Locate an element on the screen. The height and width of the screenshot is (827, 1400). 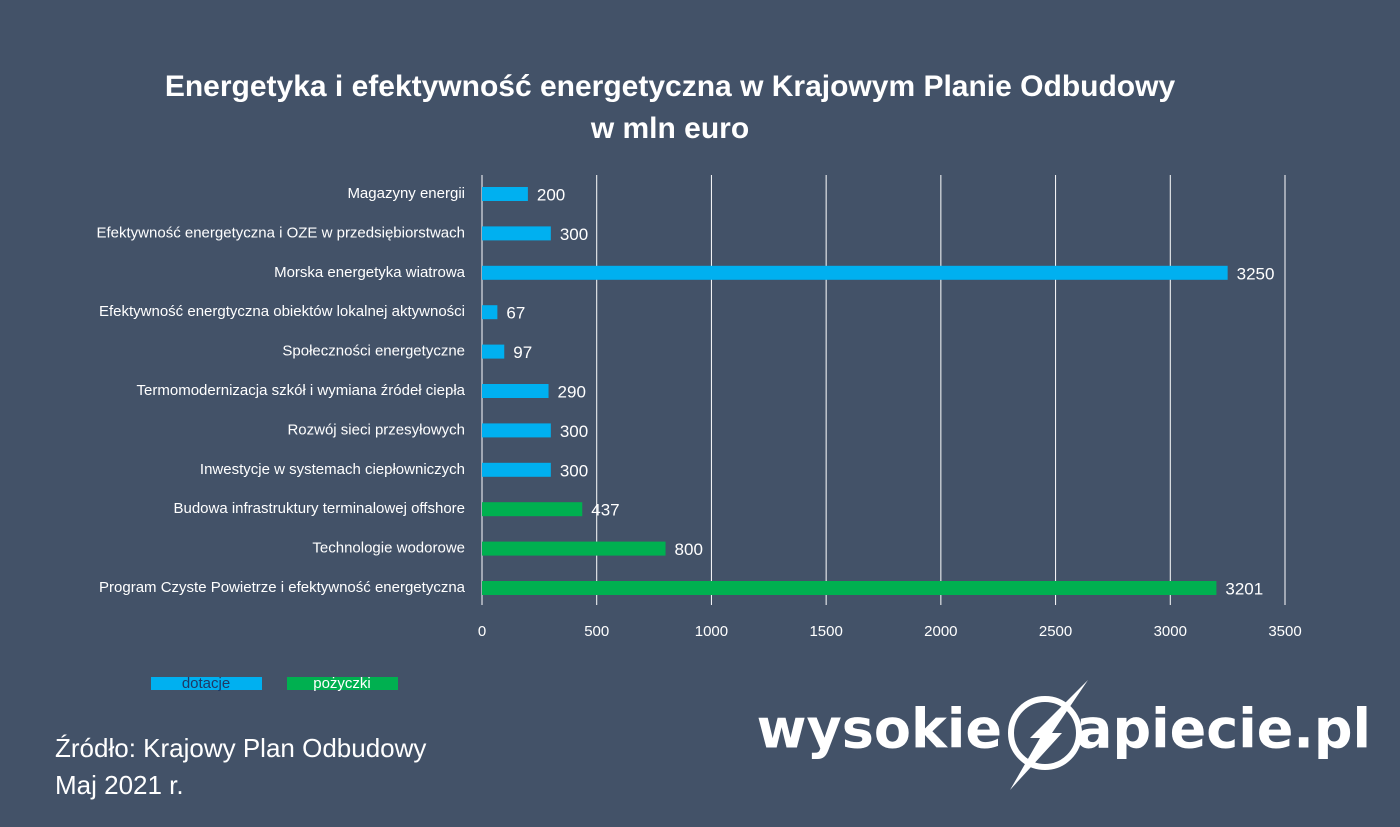
x-tick-label: 2500 is located at coordinates (1055, 631).